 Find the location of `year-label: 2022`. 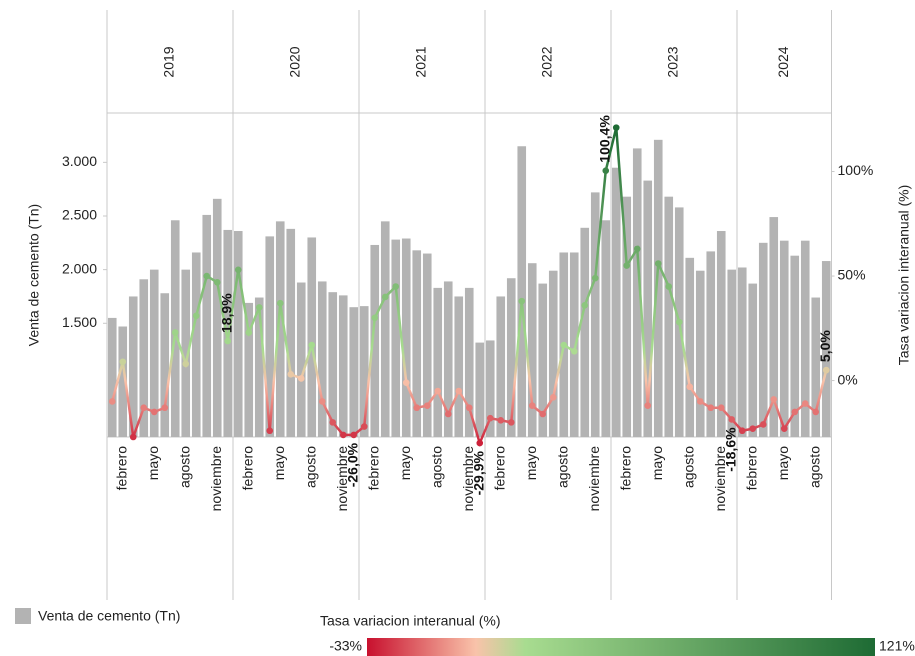

year-label: 2022 is located at coordinates (547, 61).